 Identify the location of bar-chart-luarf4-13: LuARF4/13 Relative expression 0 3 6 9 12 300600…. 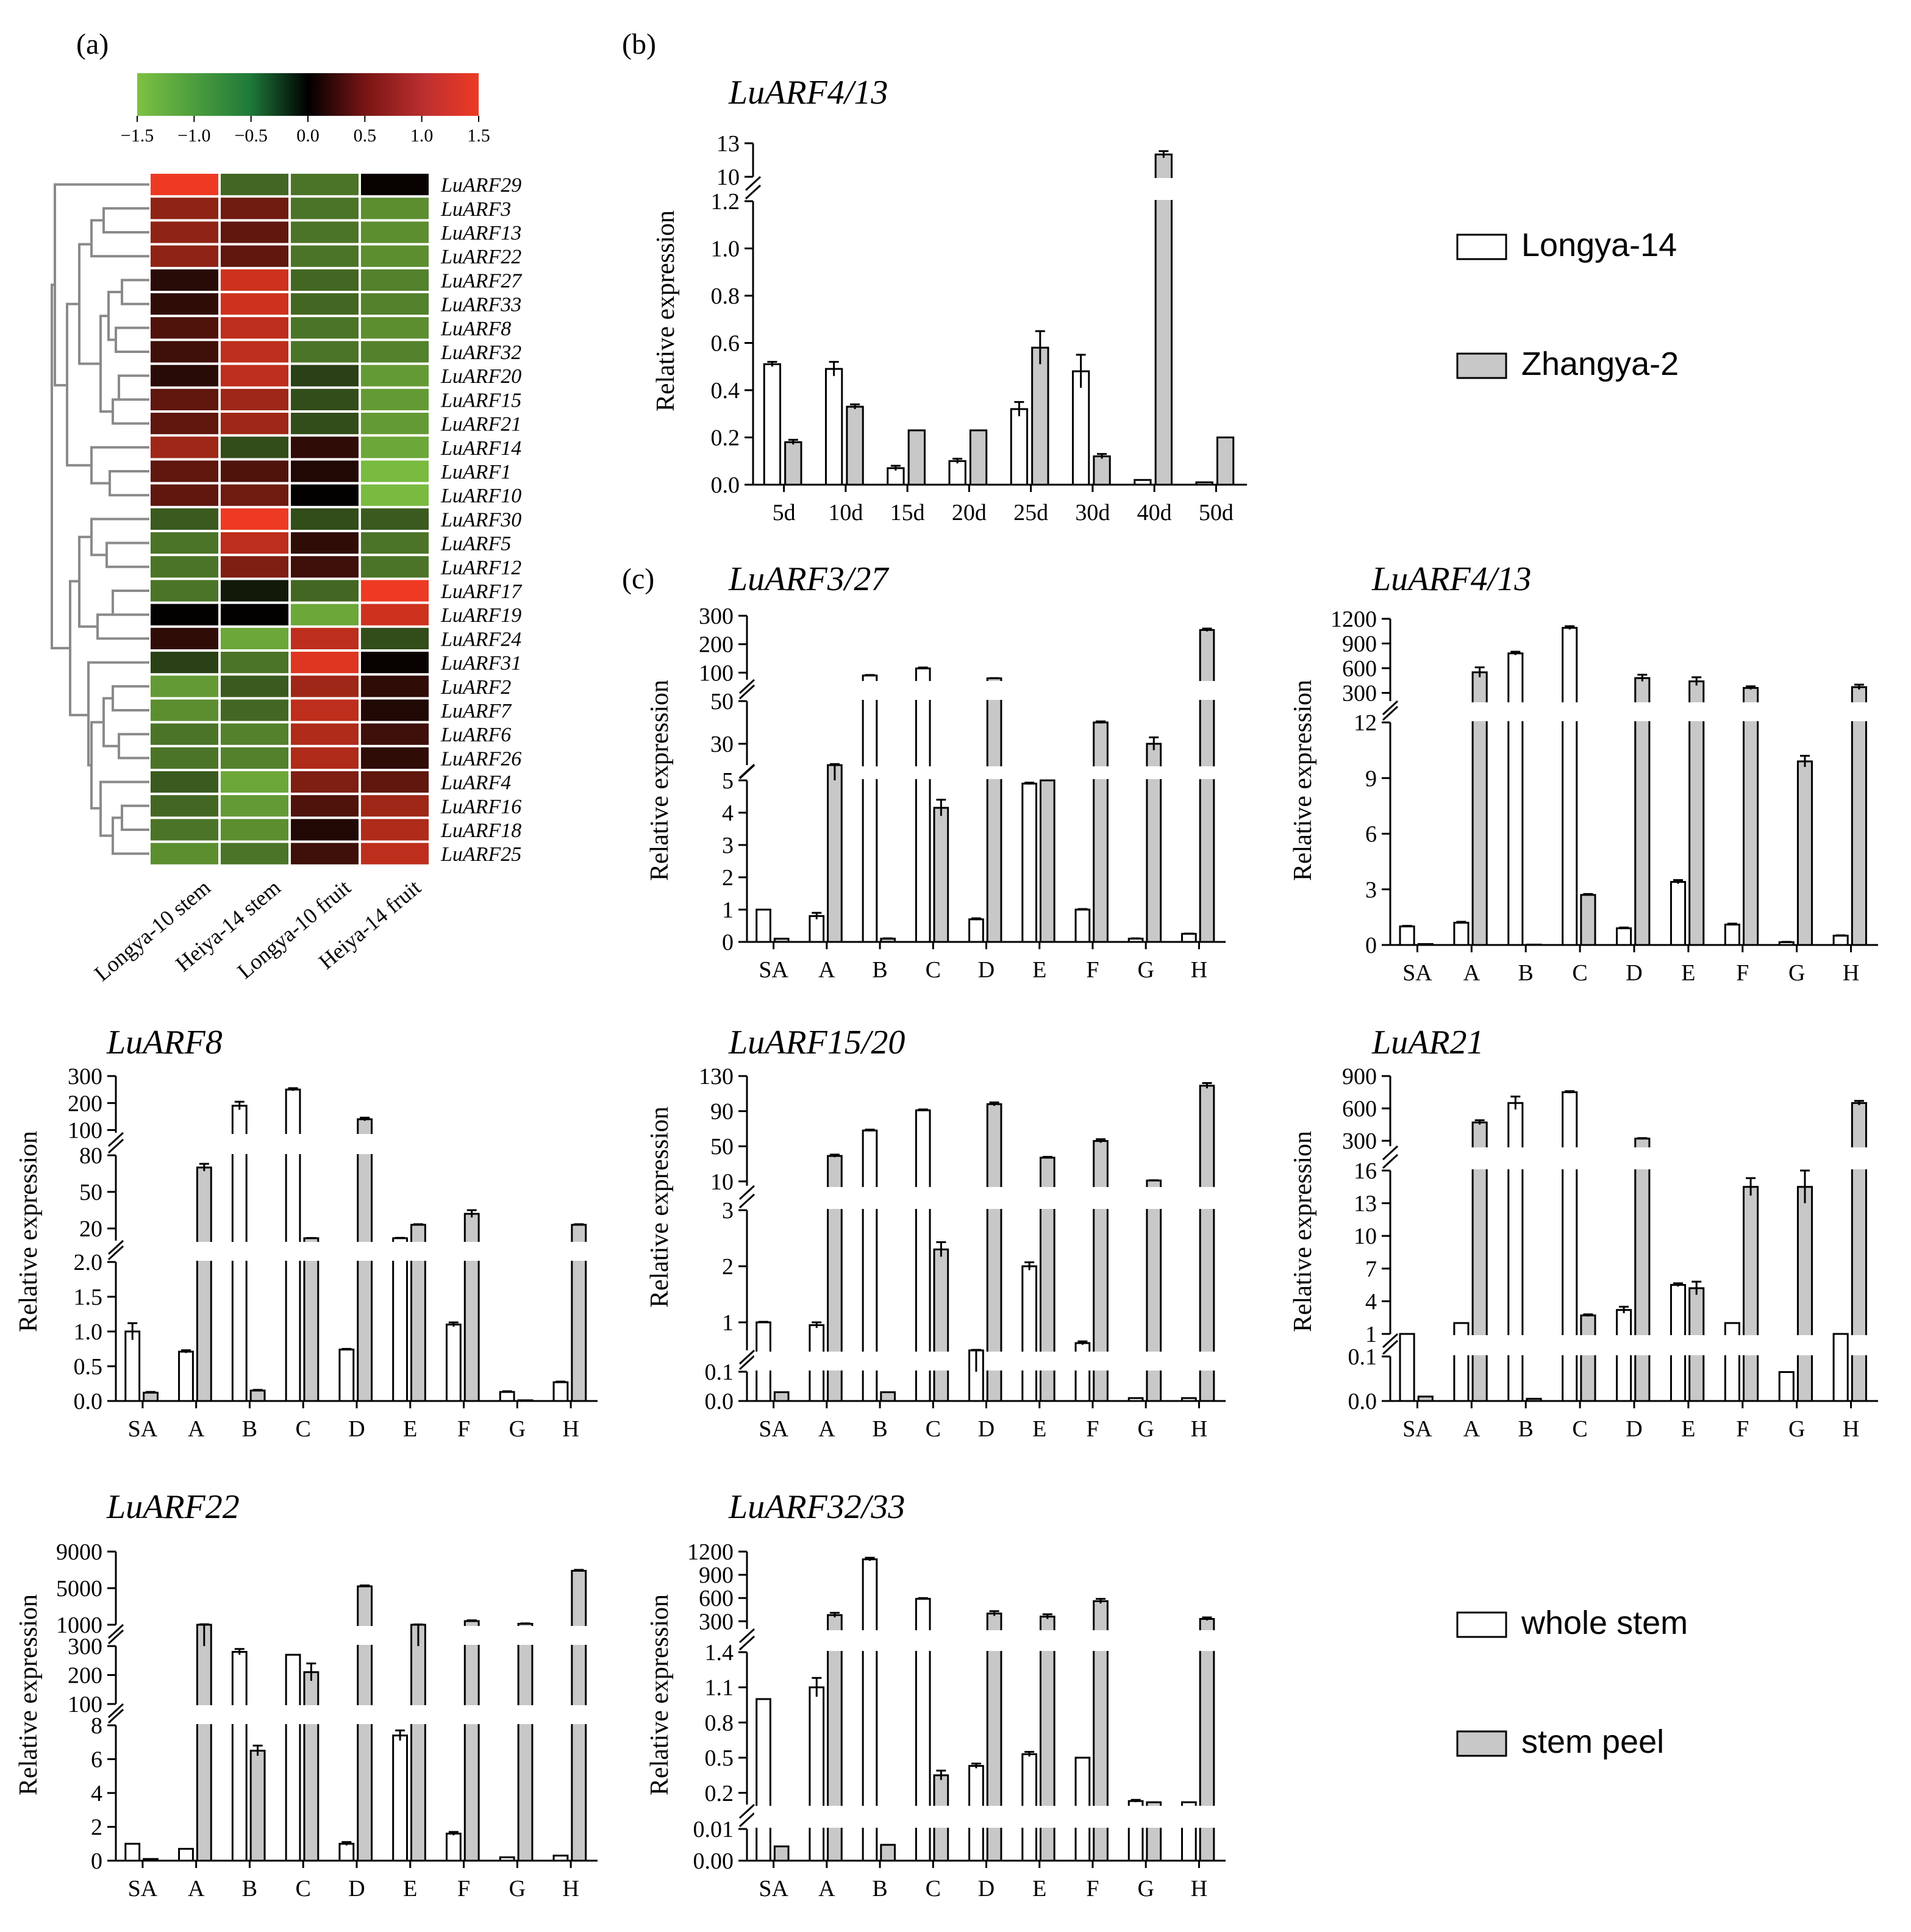
(1583, 773).